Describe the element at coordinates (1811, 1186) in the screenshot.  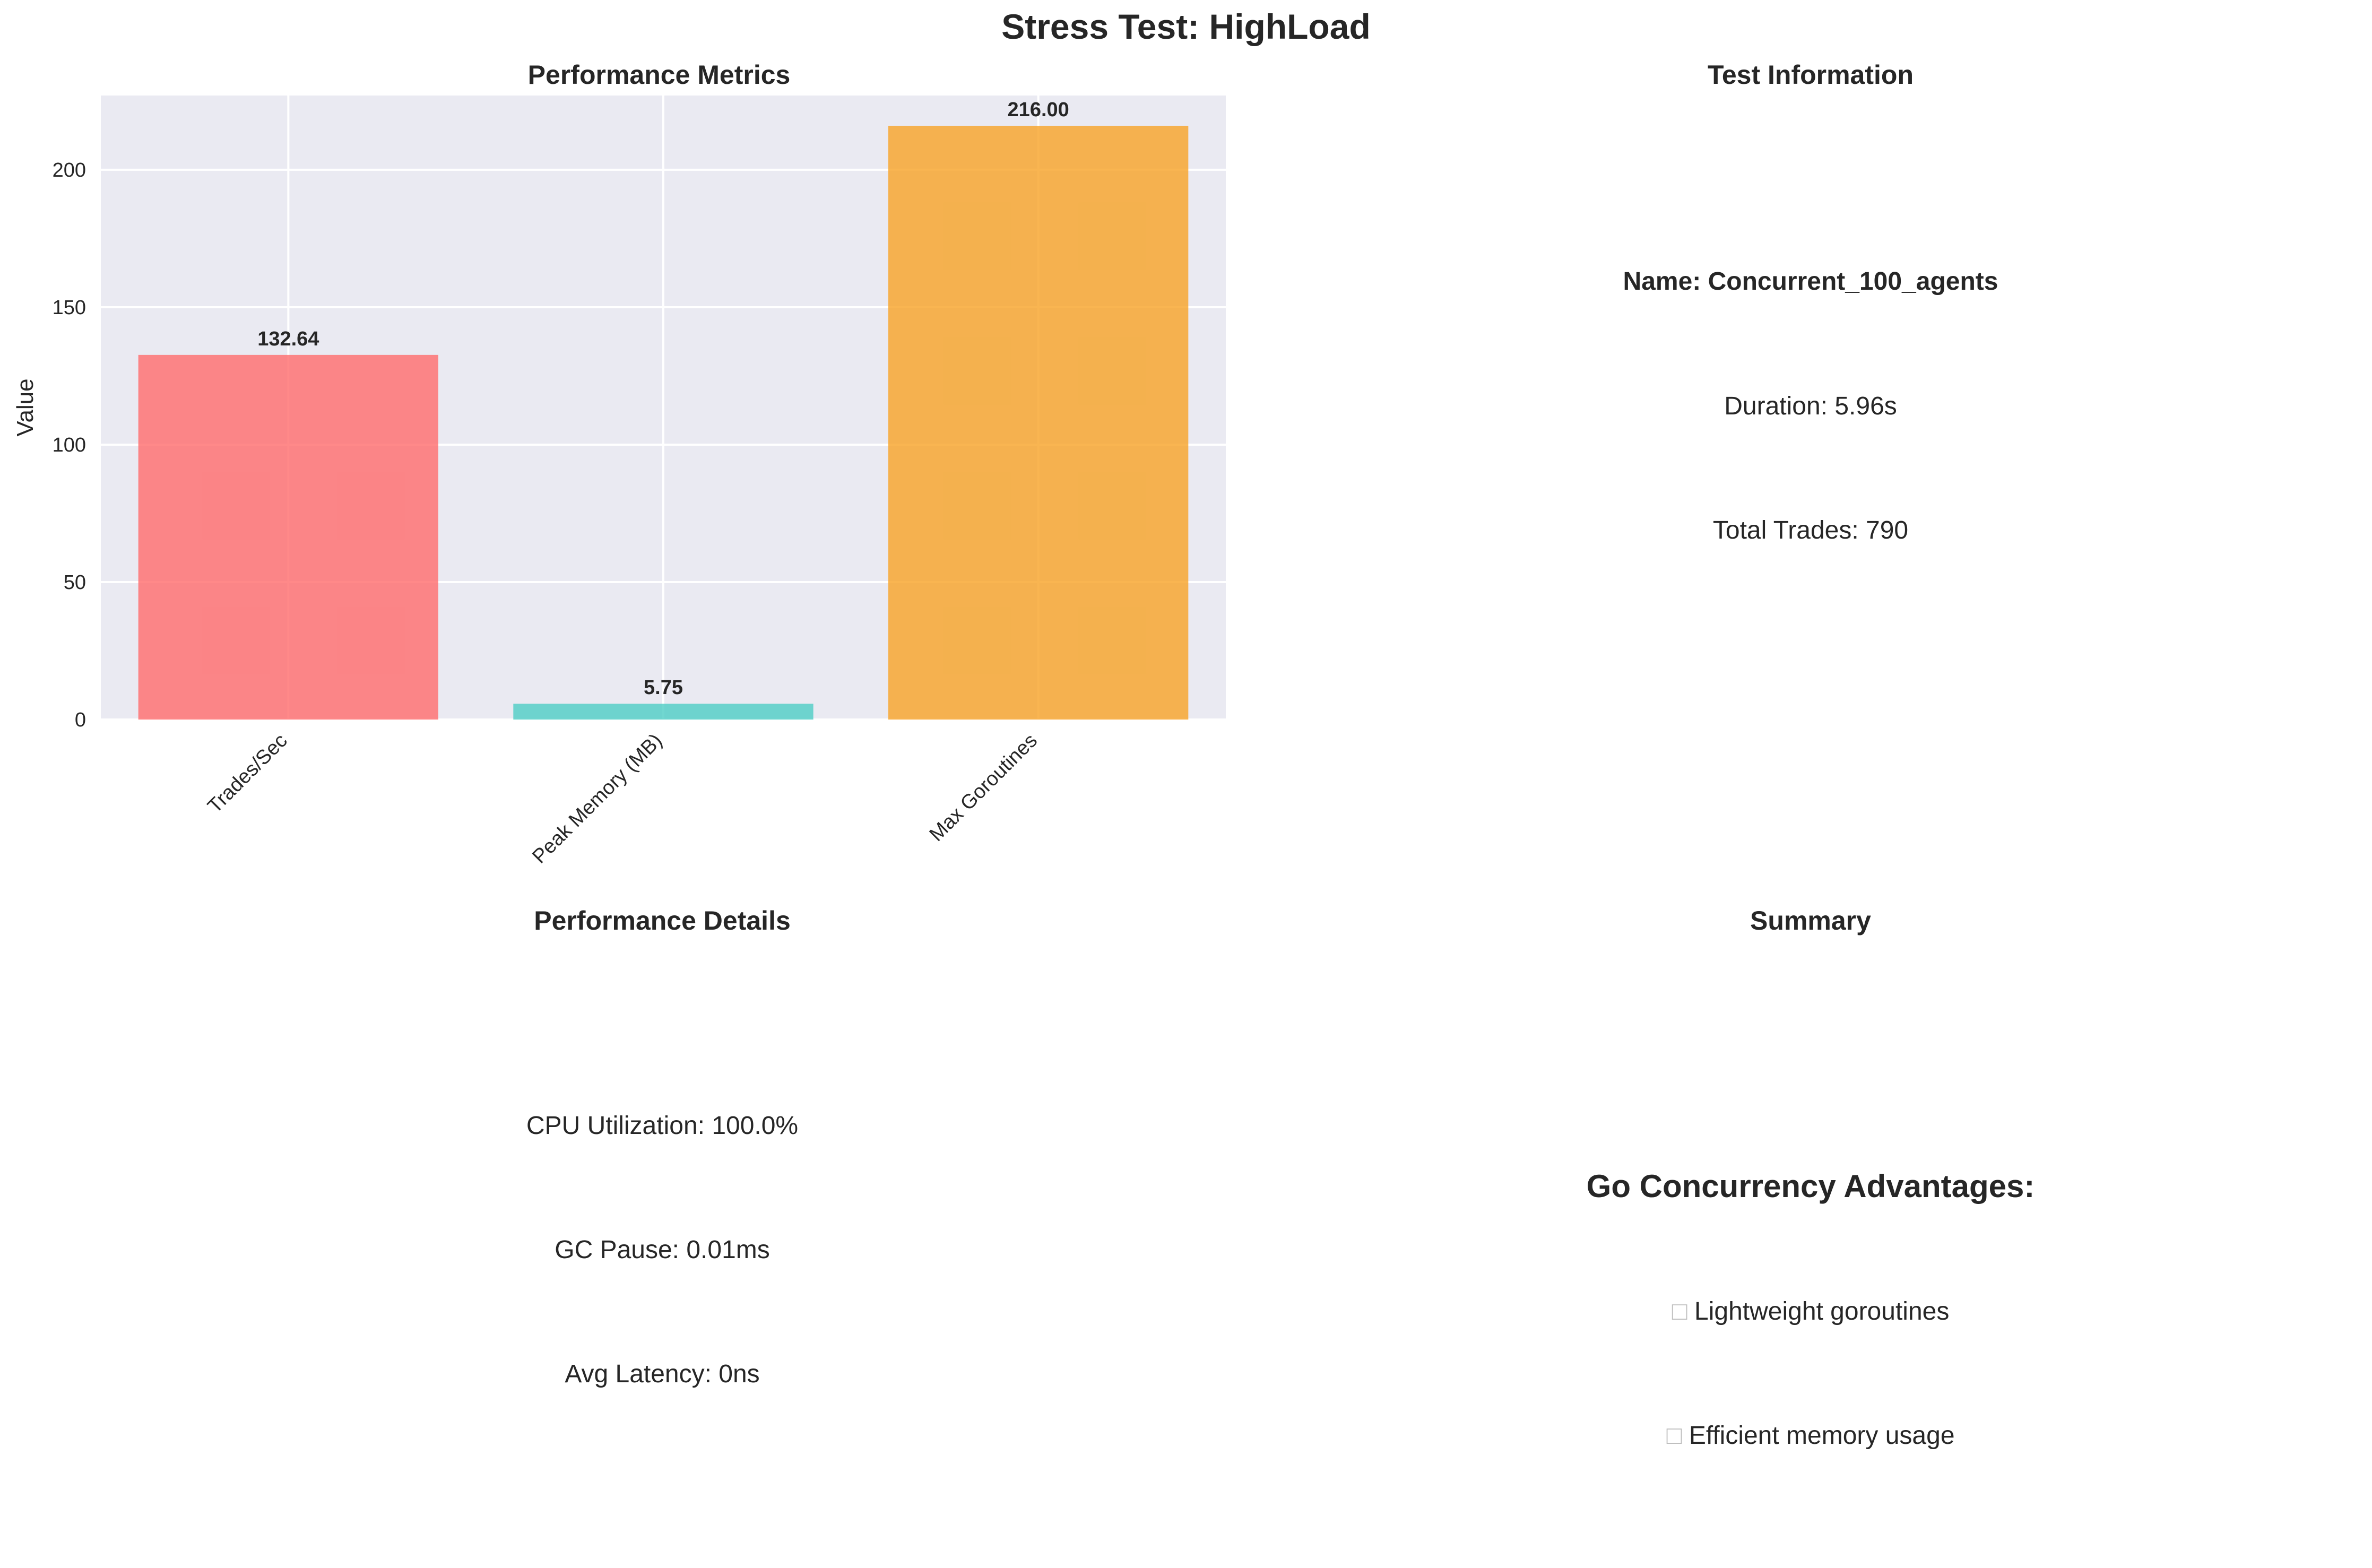
I see `summary-heading: Go Concurrency Advantages:` at that location.